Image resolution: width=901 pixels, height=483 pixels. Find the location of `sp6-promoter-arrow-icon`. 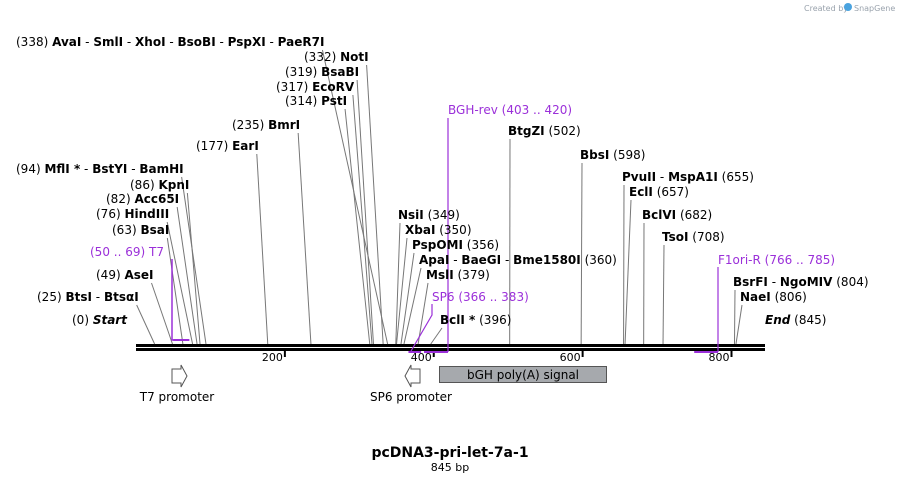

sp6-promoter-arrow-icon is located at coordinates (412, 376).